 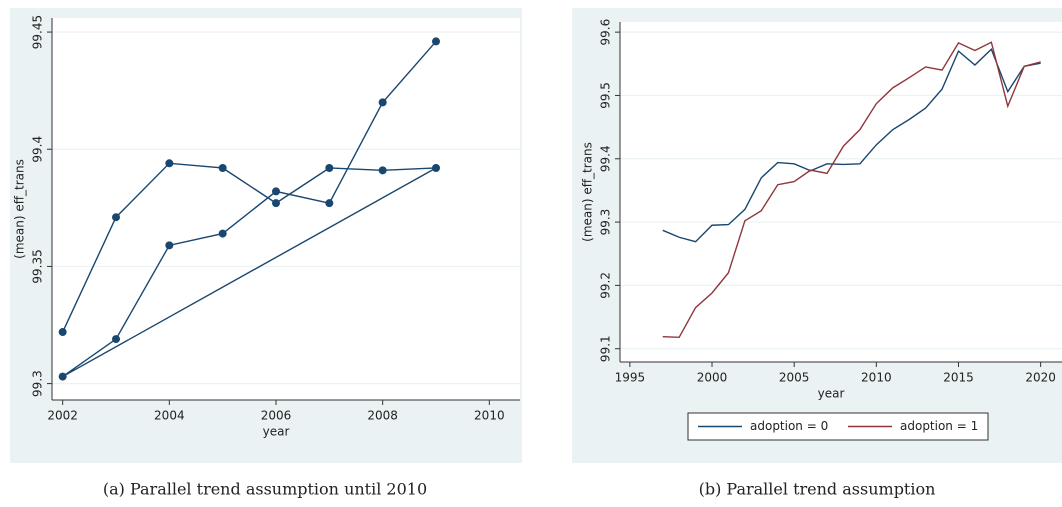 I want to click on legend-label: adoption = 0, so click(x=789, y=426).